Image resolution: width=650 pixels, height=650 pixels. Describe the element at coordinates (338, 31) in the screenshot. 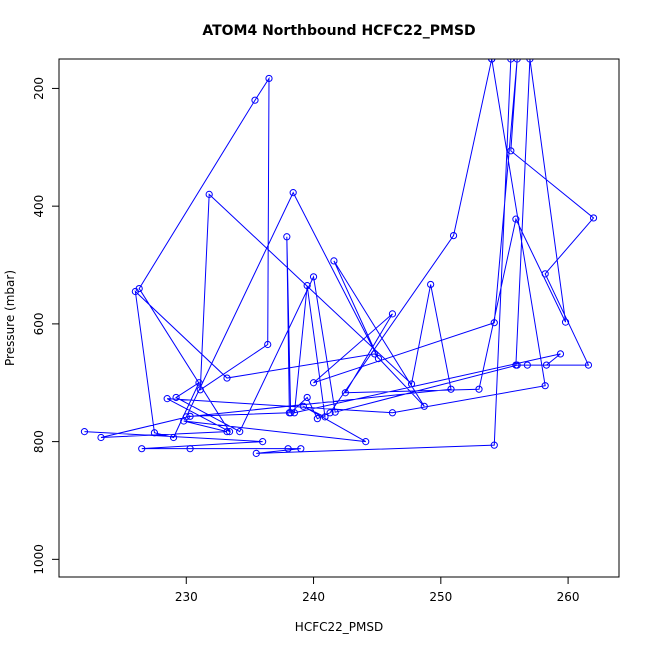

I see `chart-title: ATOM4 Northbound HCFC22_PMSD` at that location.